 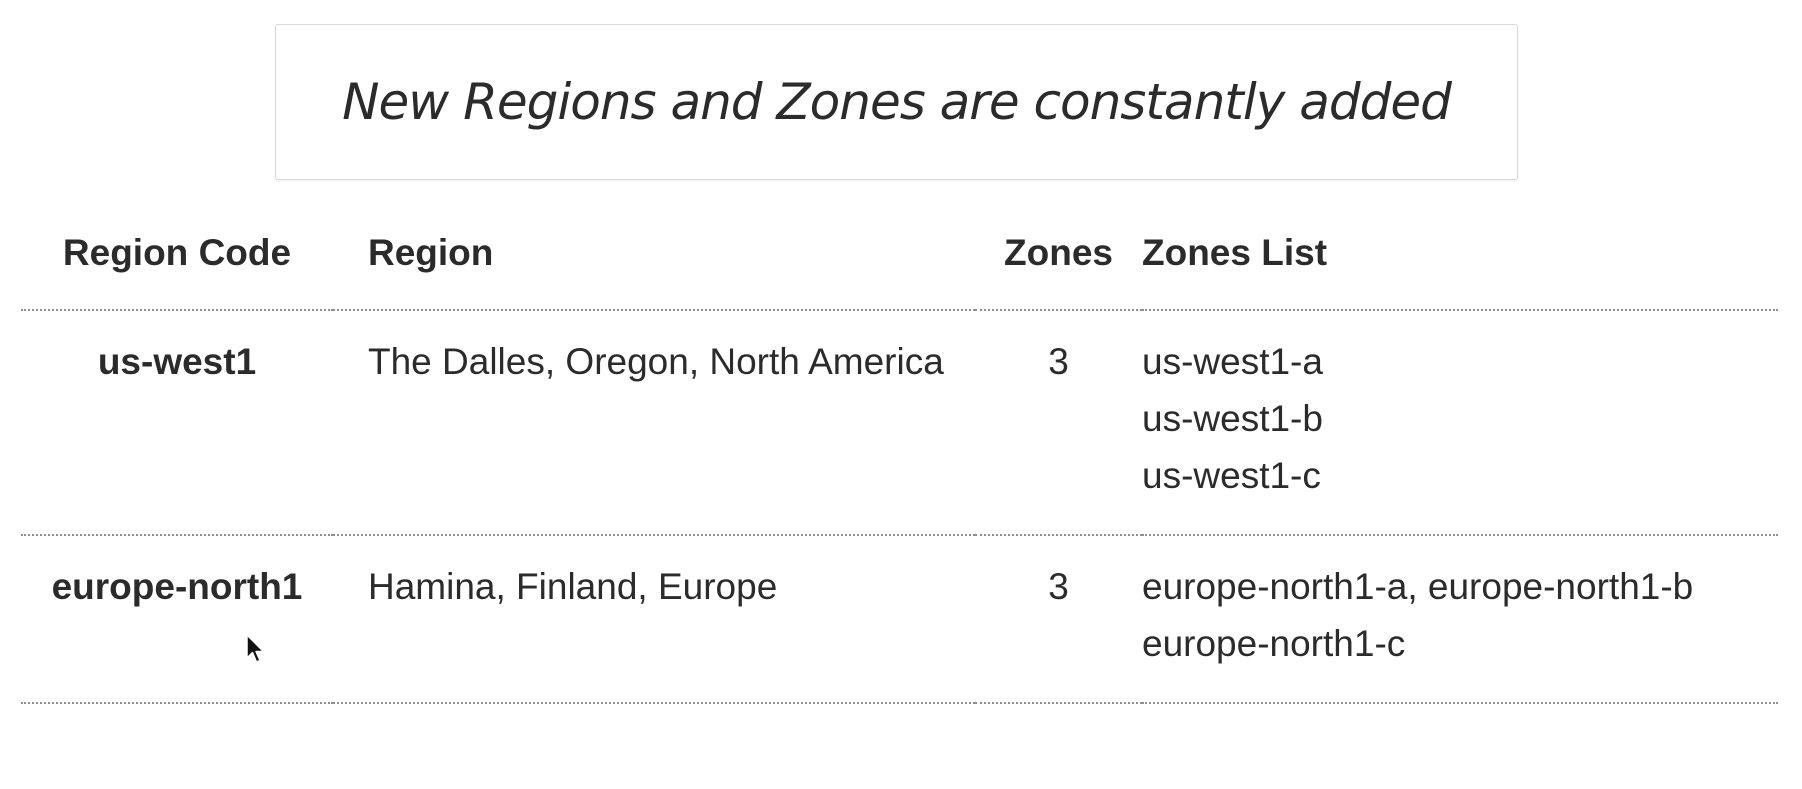 I want to click on region-cell: The Dalles, Oregon, North America, so click(x=654, y=422).